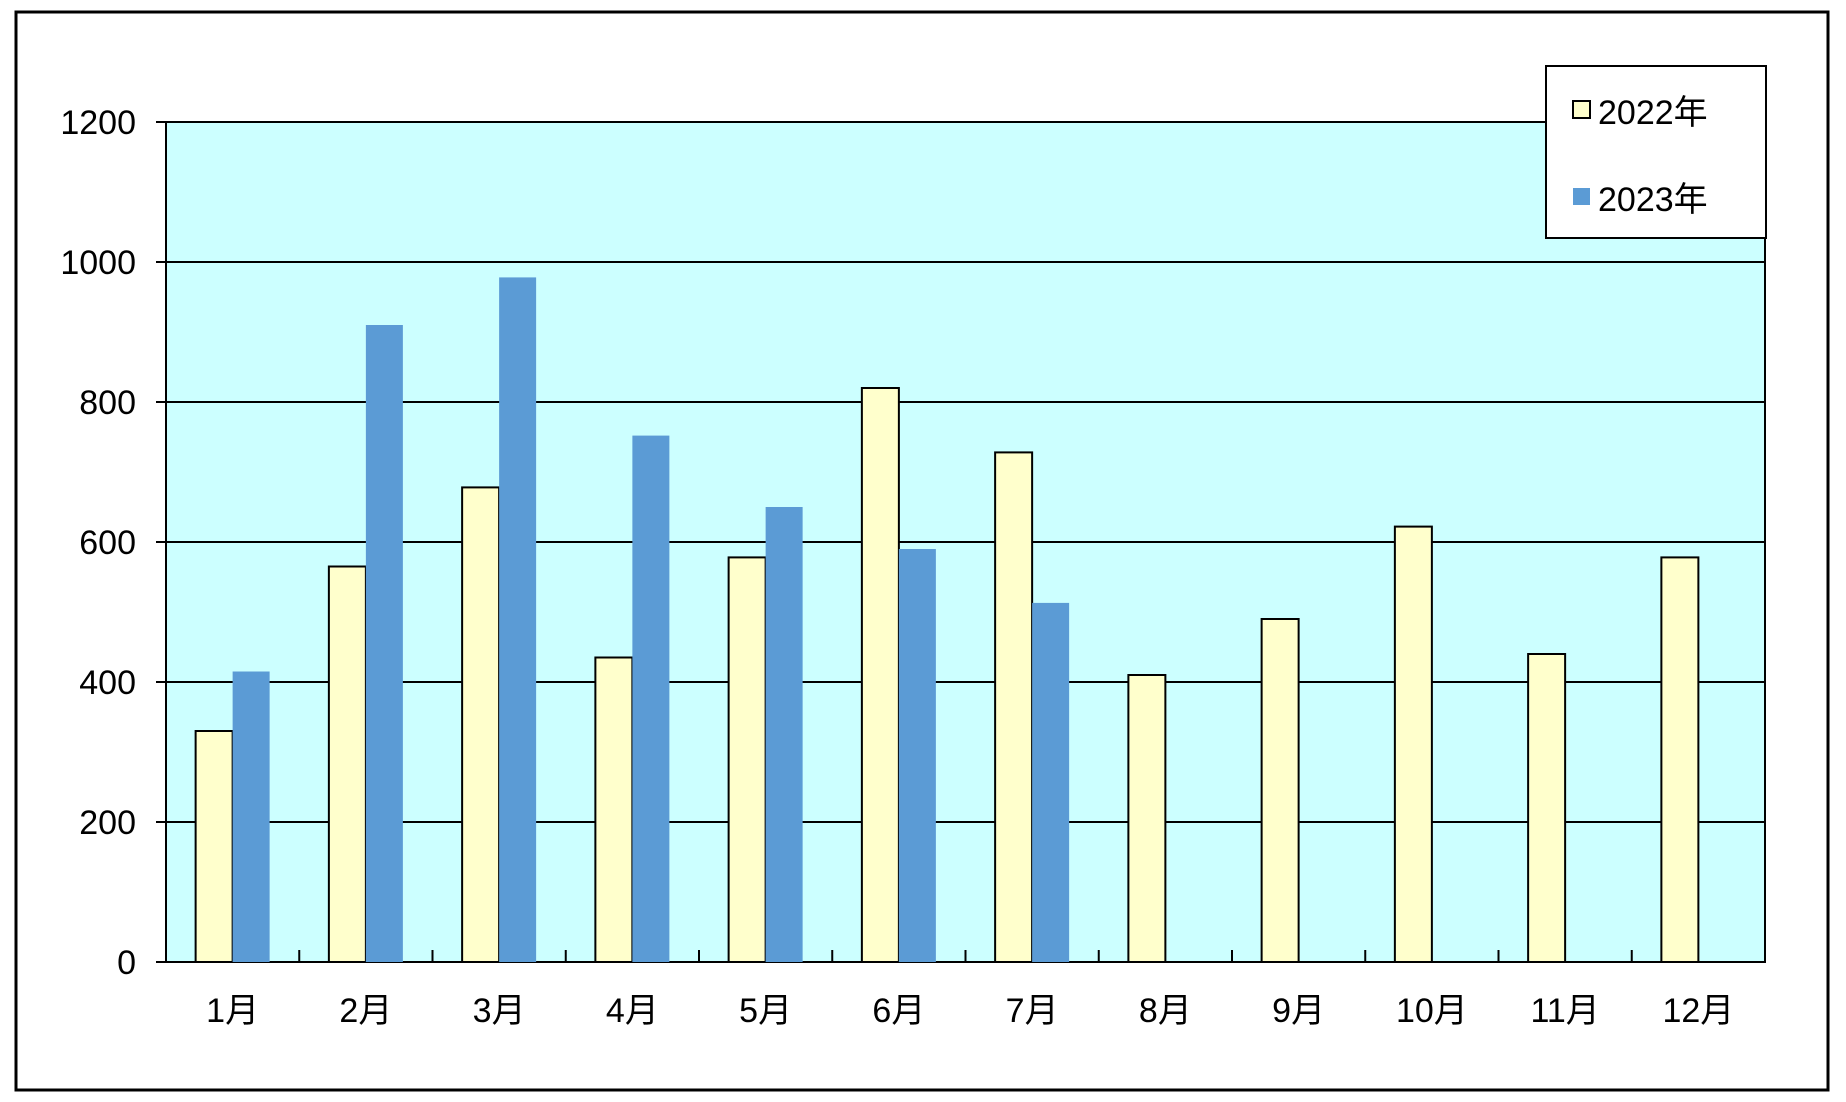  What do you see at coordinates (965, 990) in the screenshot?
I see `x-axis-ticks: 1月 2月 3月 4月 5月 6月 7月 8月 9月 10月 11月 12月` at bounding box center [965, 990].